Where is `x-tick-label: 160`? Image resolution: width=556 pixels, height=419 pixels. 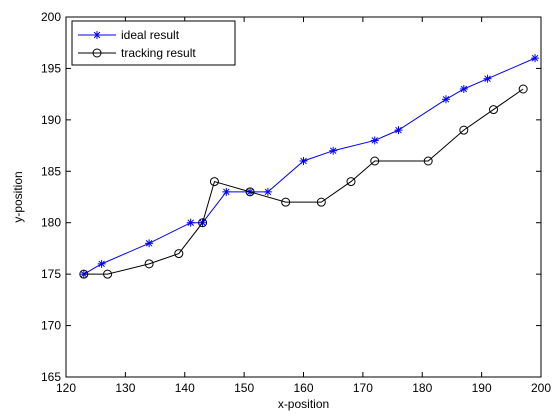 x-tick-label: 160 is located at coordinates (303, 388).